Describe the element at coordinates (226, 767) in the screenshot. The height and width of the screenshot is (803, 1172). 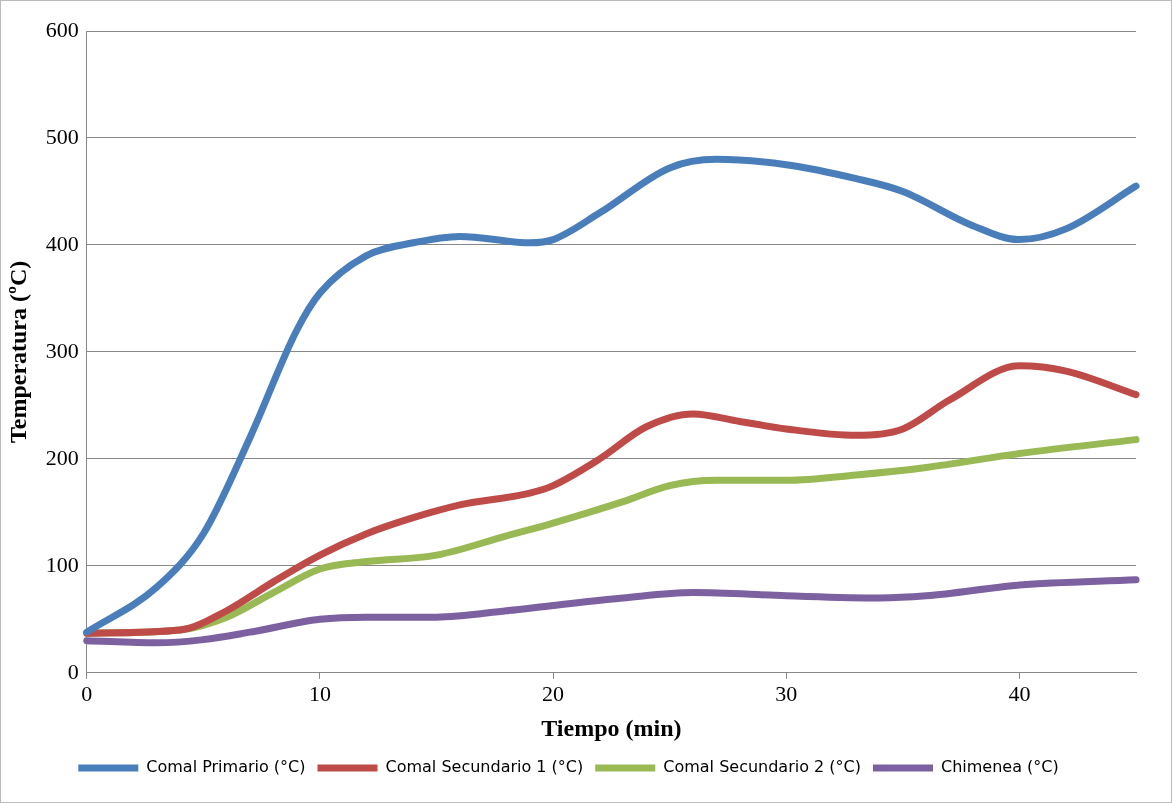
I see `legend-label: Comal Primario (°C)` at that location.